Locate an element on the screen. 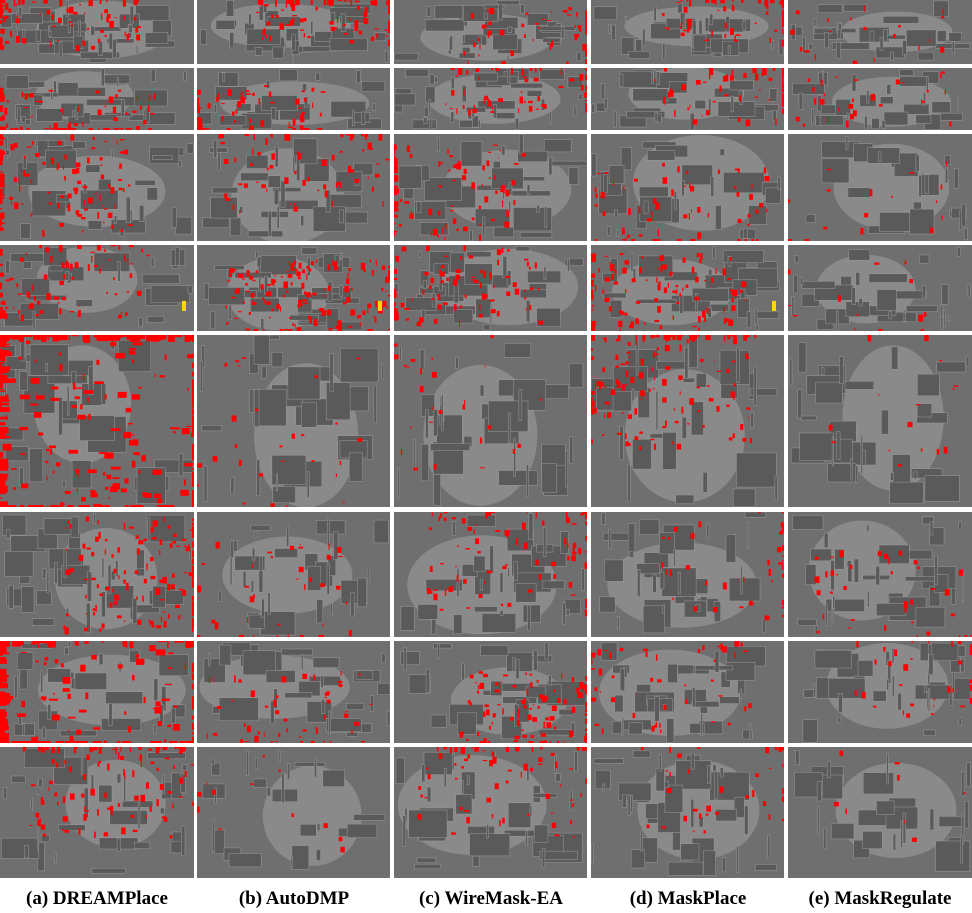 The image size is (972, 913). caption-maskplace: (d) MaskPlace is located at coordinates (688, 898).